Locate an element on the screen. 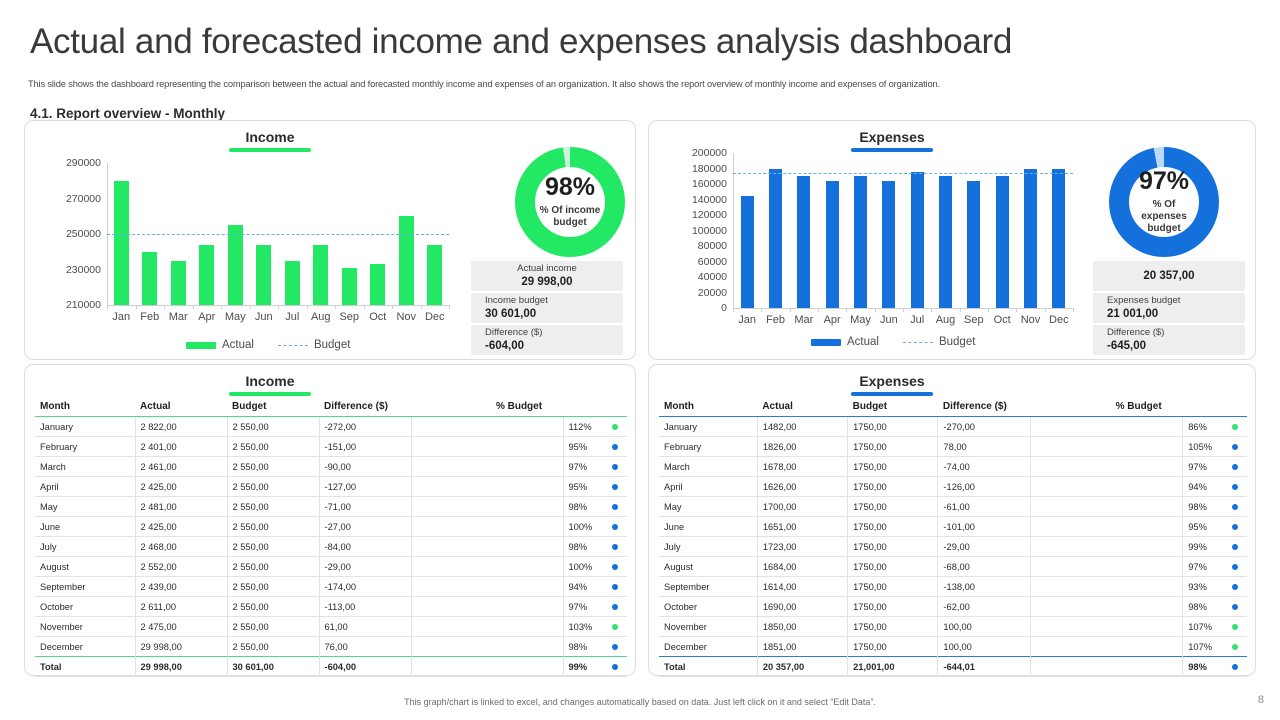 Image resolution: width=1280 pixels, height=720 pixels. x-tick-label: Dec is located at coordinates (1059, 320).